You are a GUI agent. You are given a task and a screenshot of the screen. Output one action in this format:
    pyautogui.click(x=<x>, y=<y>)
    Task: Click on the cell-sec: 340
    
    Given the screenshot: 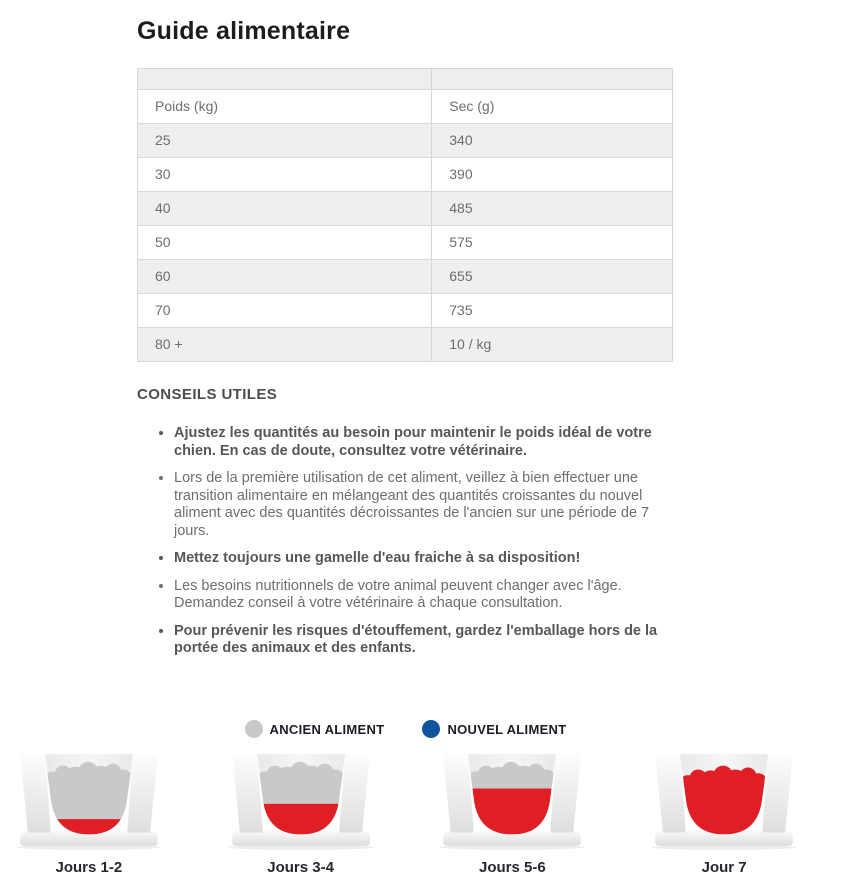 What is the action you would take?
    pyautogui.click(x=552, y=140)
    